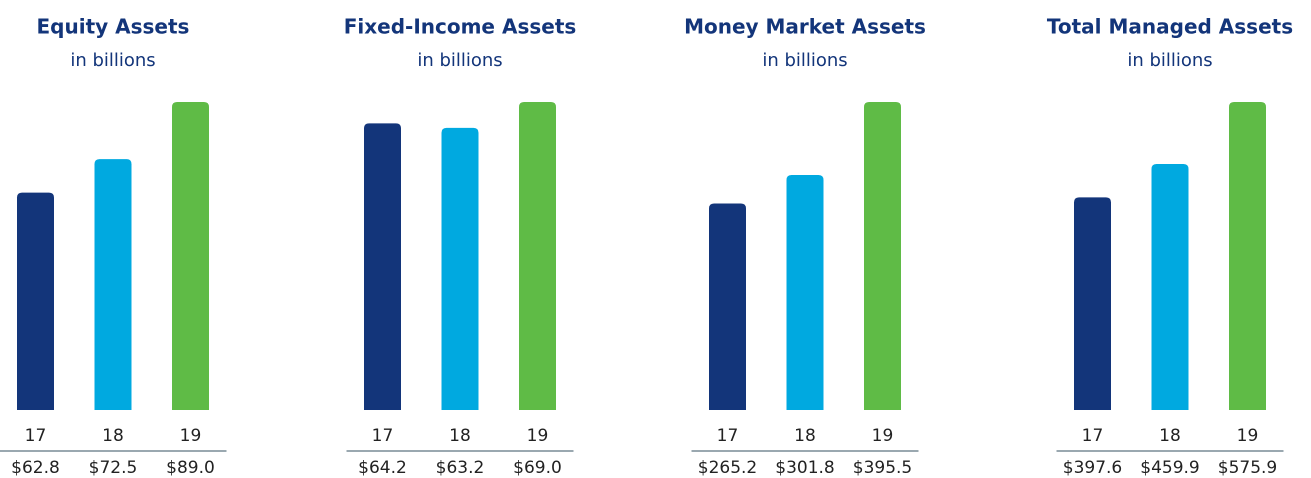  What do you see at coordinates (1170, 27) in the screenshot?
I see `chart-title: Total Managed Assets` at bounding box center [1170, 27].